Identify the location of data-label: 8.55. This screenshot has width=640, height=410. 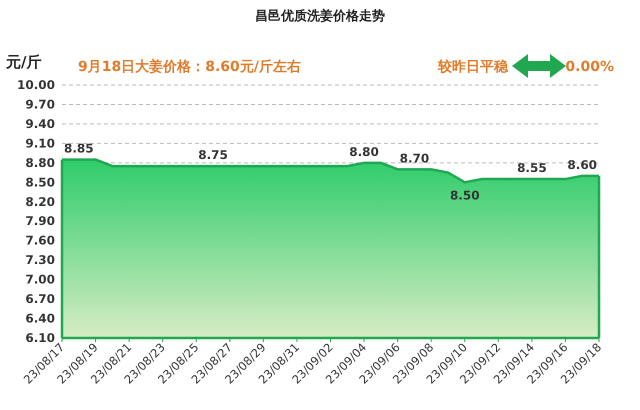
(532, 168).